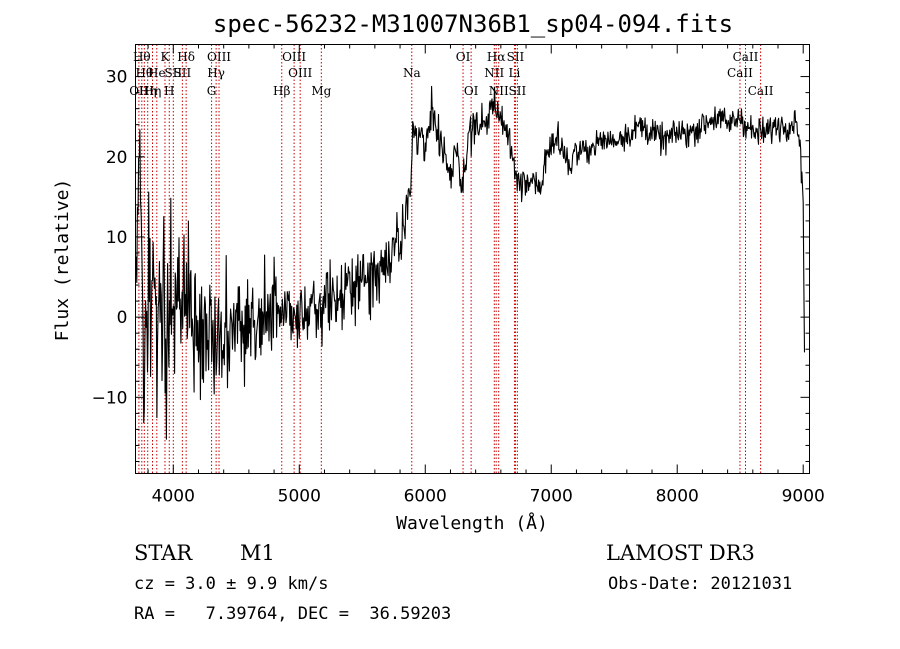  Describe the element at coordinates (186, 57) in the screenshot. I see `line-marker-label: Hδ` at that location.